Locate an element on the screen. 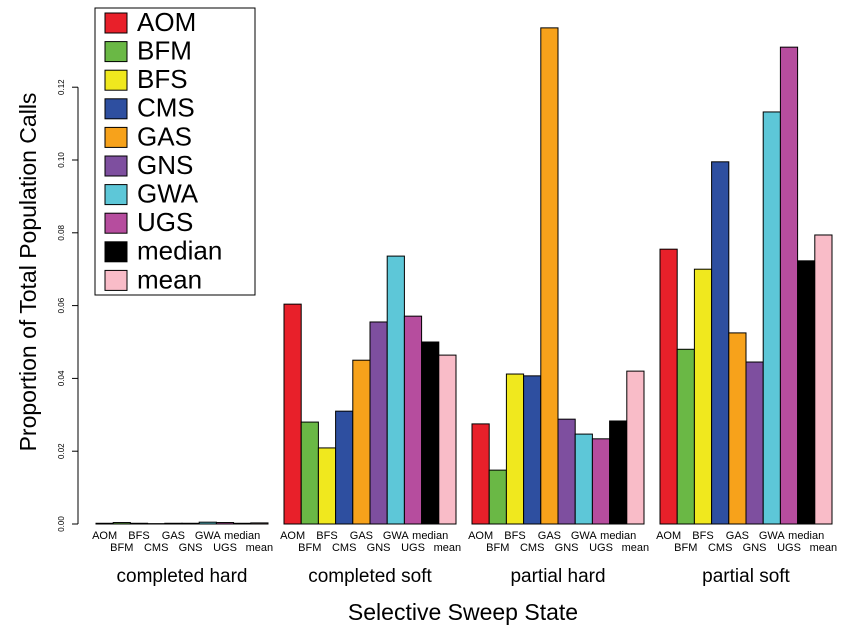  legend-label: CMS is located at coordinates (166, 108).